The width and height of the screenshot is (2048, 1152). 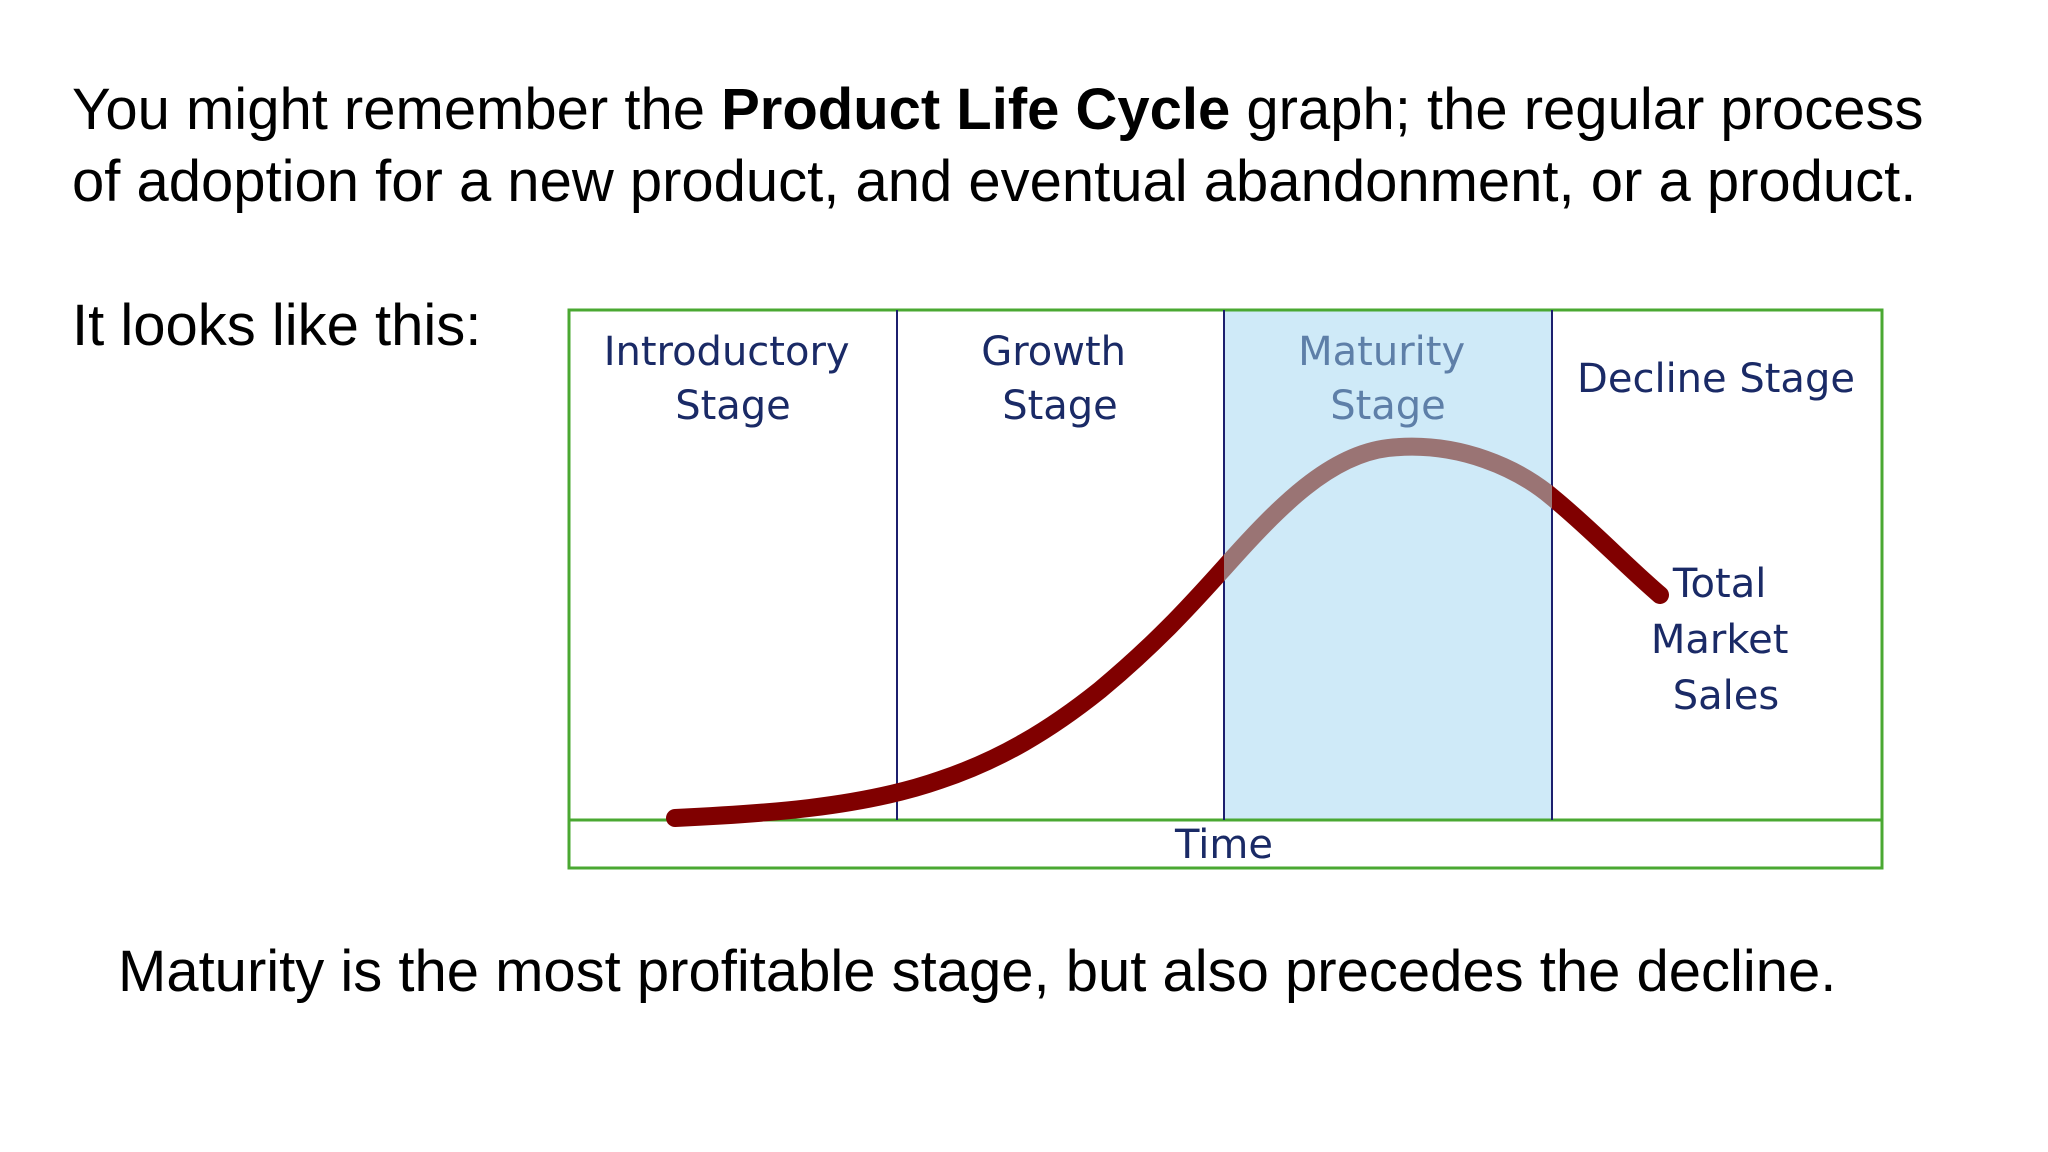 I want to click on introductory-stage-label: Introductory Stage, so click(x=733, y=379).